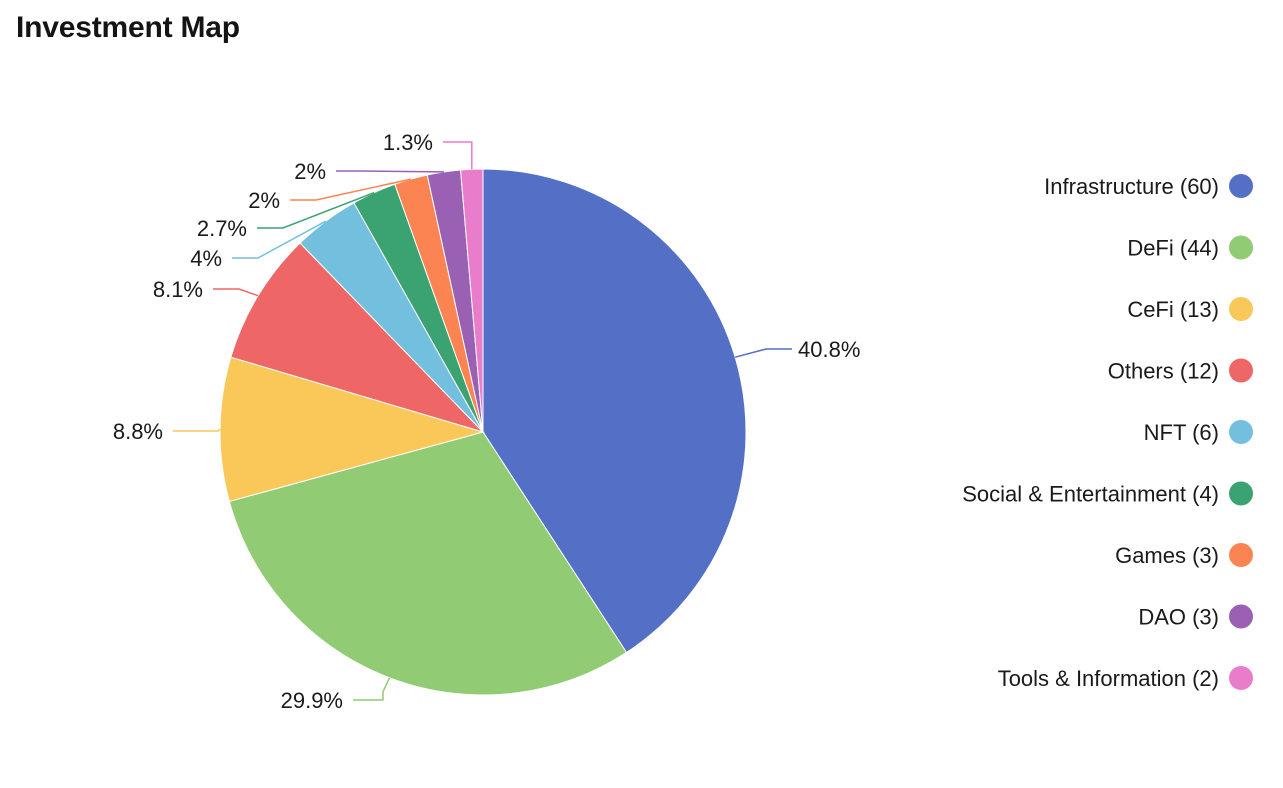  I want to click on percent-label-nft: 4%, so click(206, 258).